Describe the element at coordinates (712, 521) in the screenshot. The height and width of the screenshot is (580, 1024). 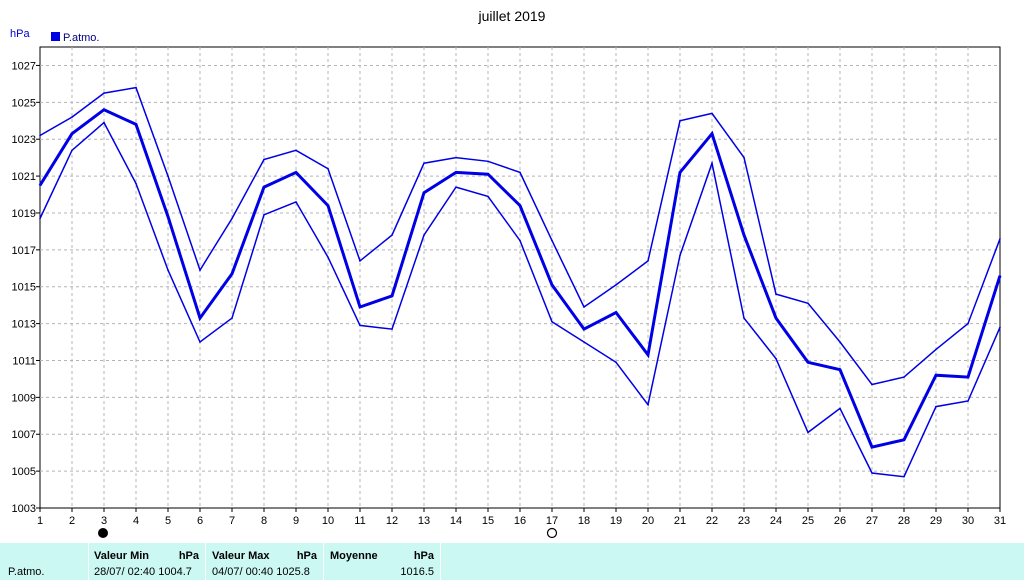
I see `x-tick-label: 22` at that location.